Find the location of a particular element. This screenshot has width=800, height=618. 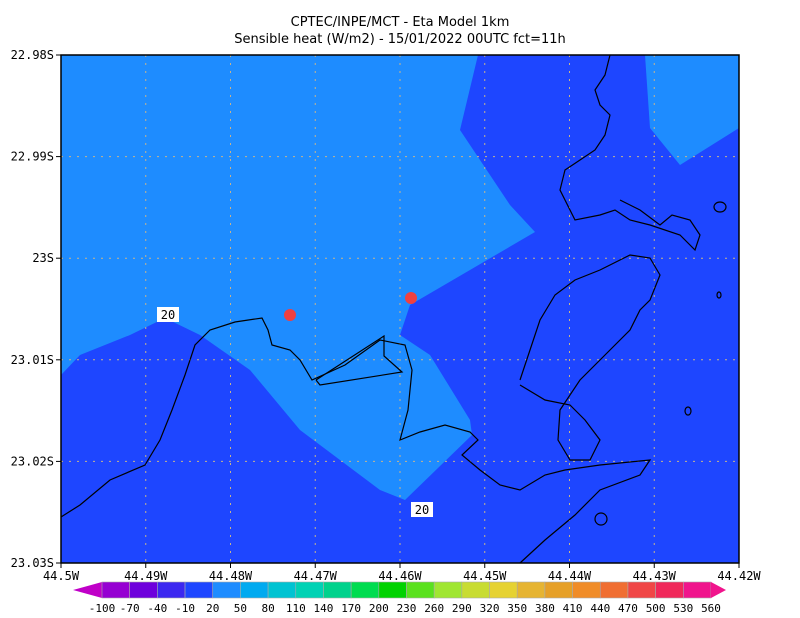

light-band-region-northeast is located at coordinates (692, 110).